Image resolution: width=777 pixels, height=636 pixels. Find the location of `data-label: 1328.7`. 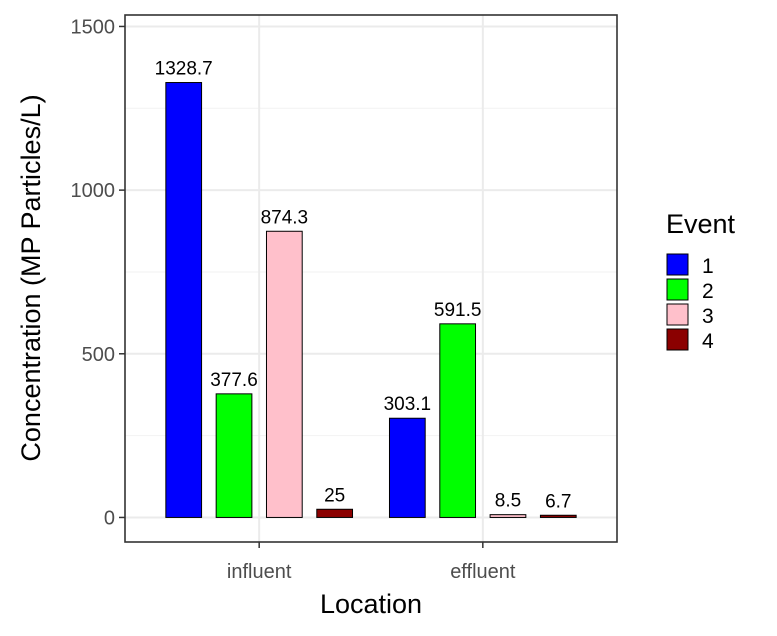

data-label: 1328.7 is located at coordinates (184, 69).